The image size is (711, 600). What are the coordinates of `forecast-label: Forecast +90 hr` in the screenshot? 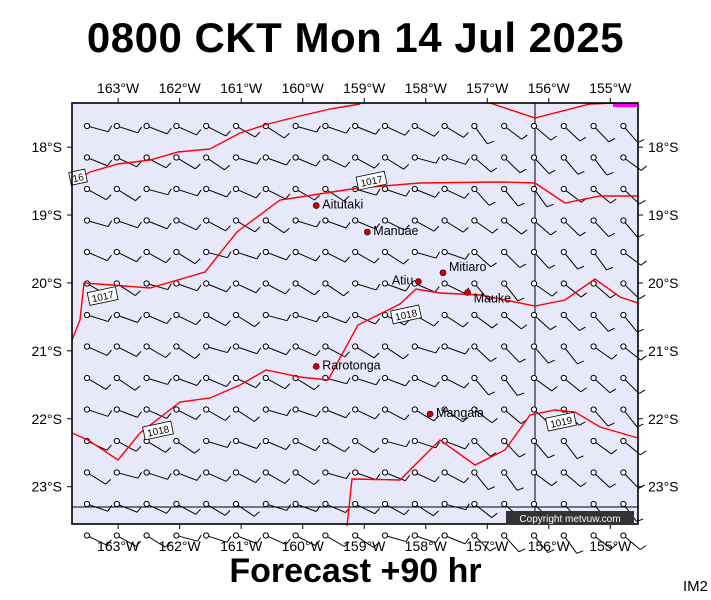 It's located at (355, 571).